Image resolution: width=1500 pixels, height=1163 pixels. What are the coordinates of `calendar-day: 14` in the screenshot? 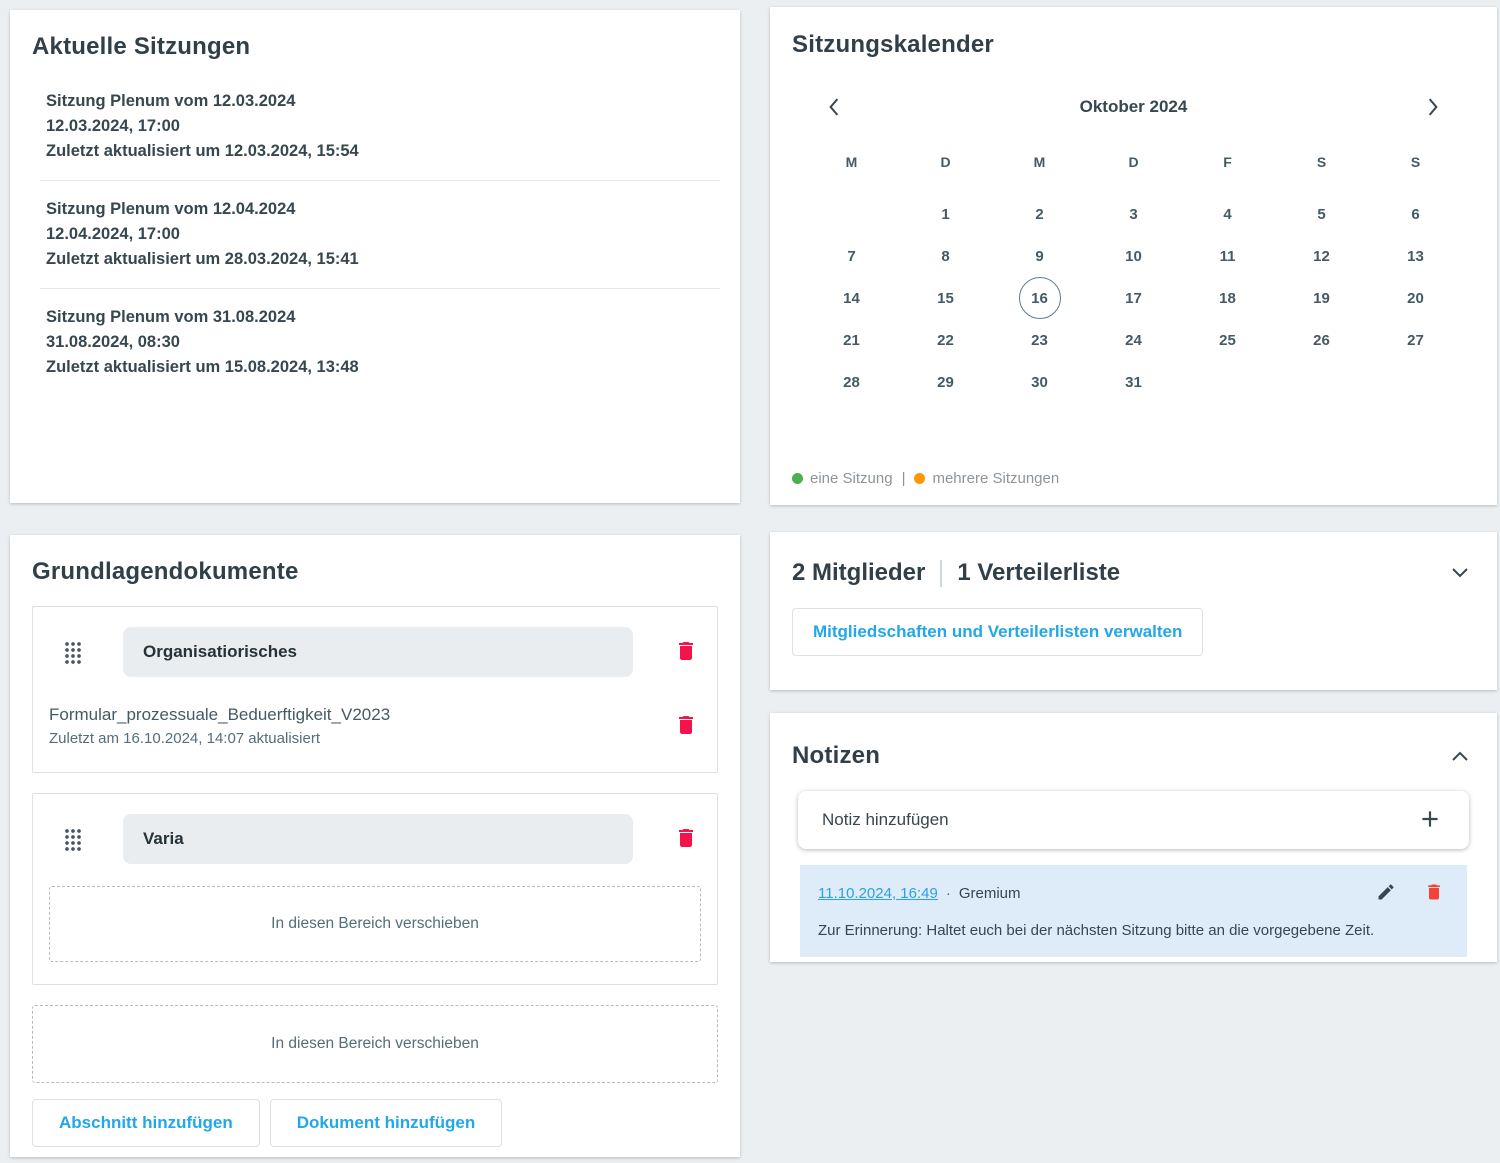 It's located at (851, 298).